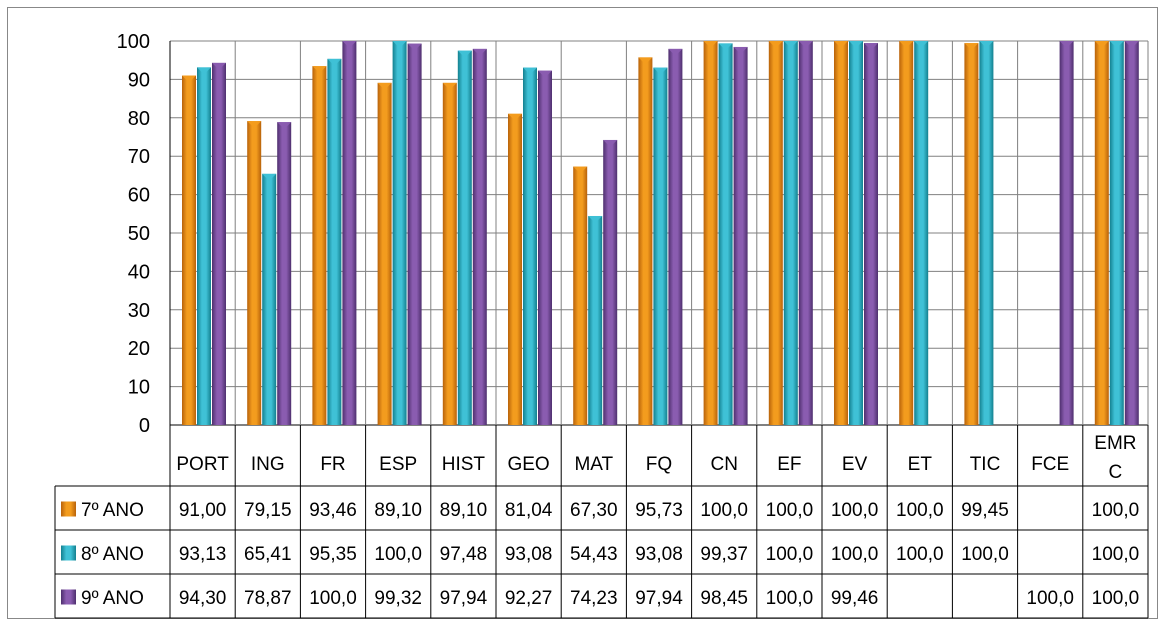  I want to click on y-tick-label: 10, so click(139, 388).